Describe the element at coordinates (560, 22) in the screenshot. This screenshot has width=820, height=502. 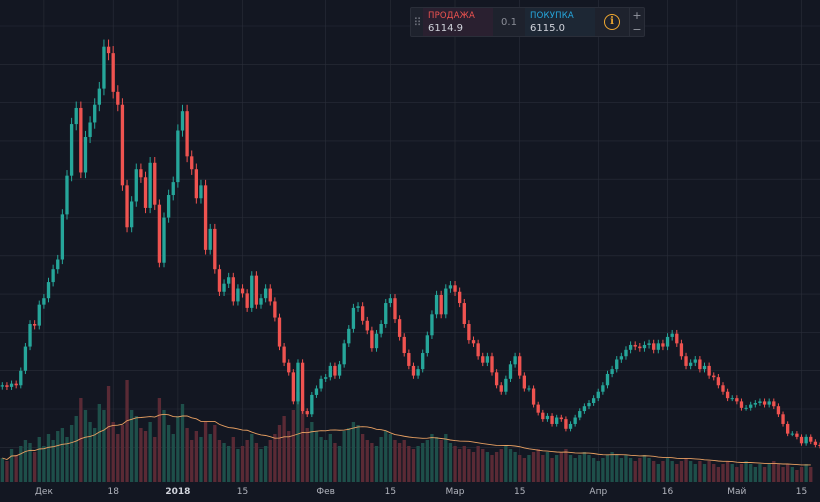
I see `buy-button: ПОКУПКА 6115.0` at that location.